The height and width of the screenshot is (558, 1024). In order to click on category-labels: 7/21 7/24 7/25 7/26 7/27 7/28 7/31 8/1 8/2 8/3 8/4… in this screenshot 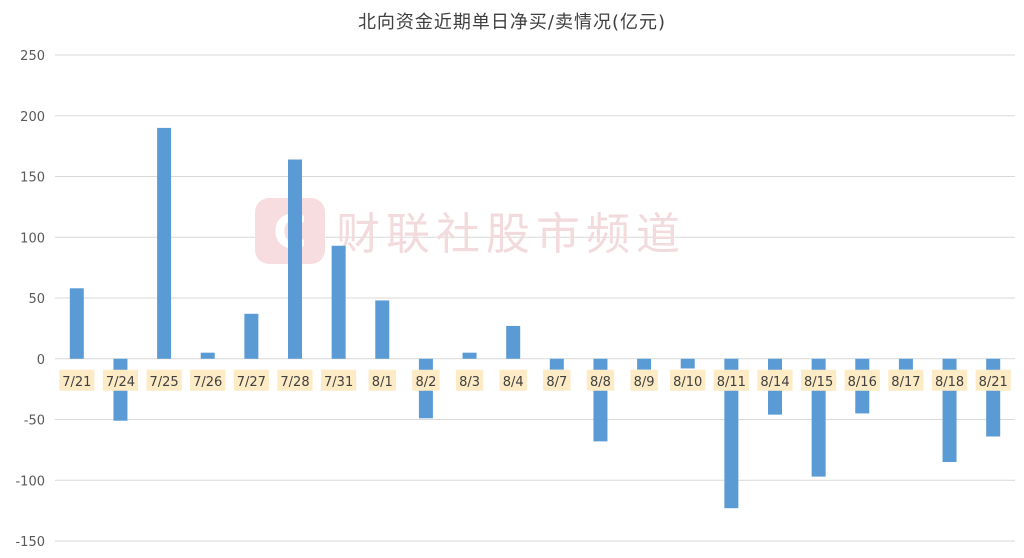, I will do `click(535, 380)`.